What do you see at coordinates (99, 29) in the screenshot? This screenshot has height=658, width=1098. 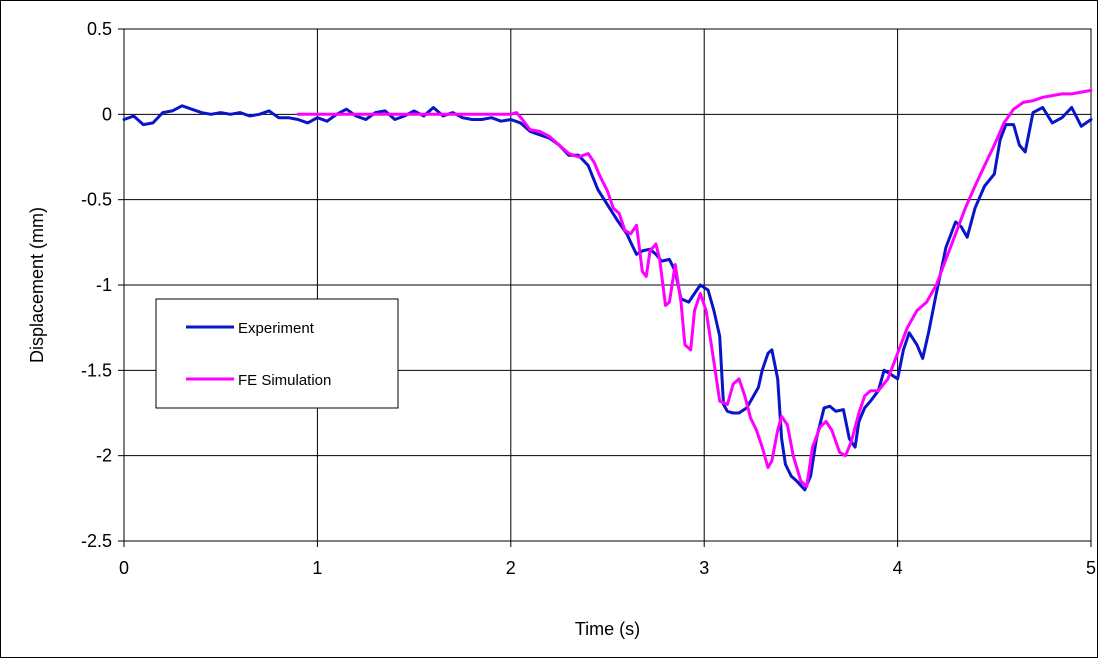 I see `y-tick-label-0: 0.5` at bounding box center [99, 29].